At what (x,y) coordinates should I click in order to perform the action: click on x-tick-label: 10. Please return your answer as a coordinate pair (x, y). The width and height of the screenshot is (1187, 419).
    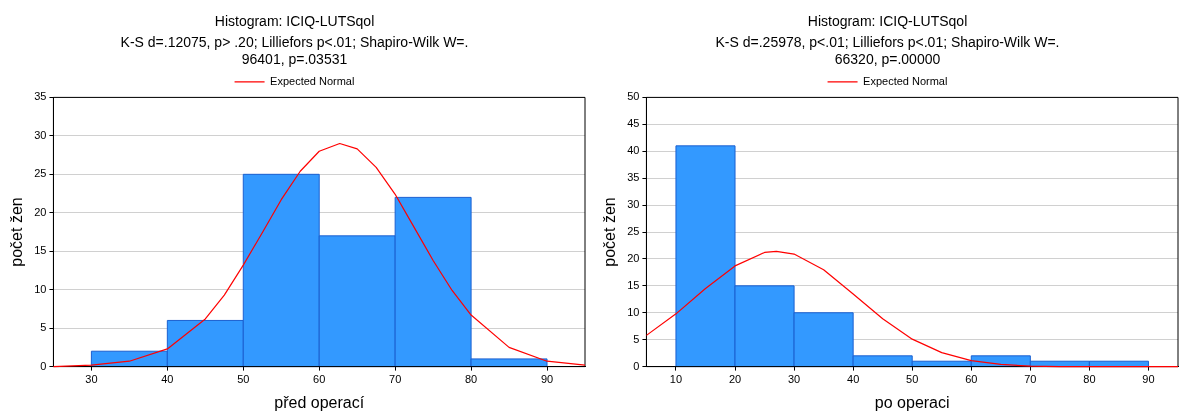
    Looking at the image, I should click on (676, 379).